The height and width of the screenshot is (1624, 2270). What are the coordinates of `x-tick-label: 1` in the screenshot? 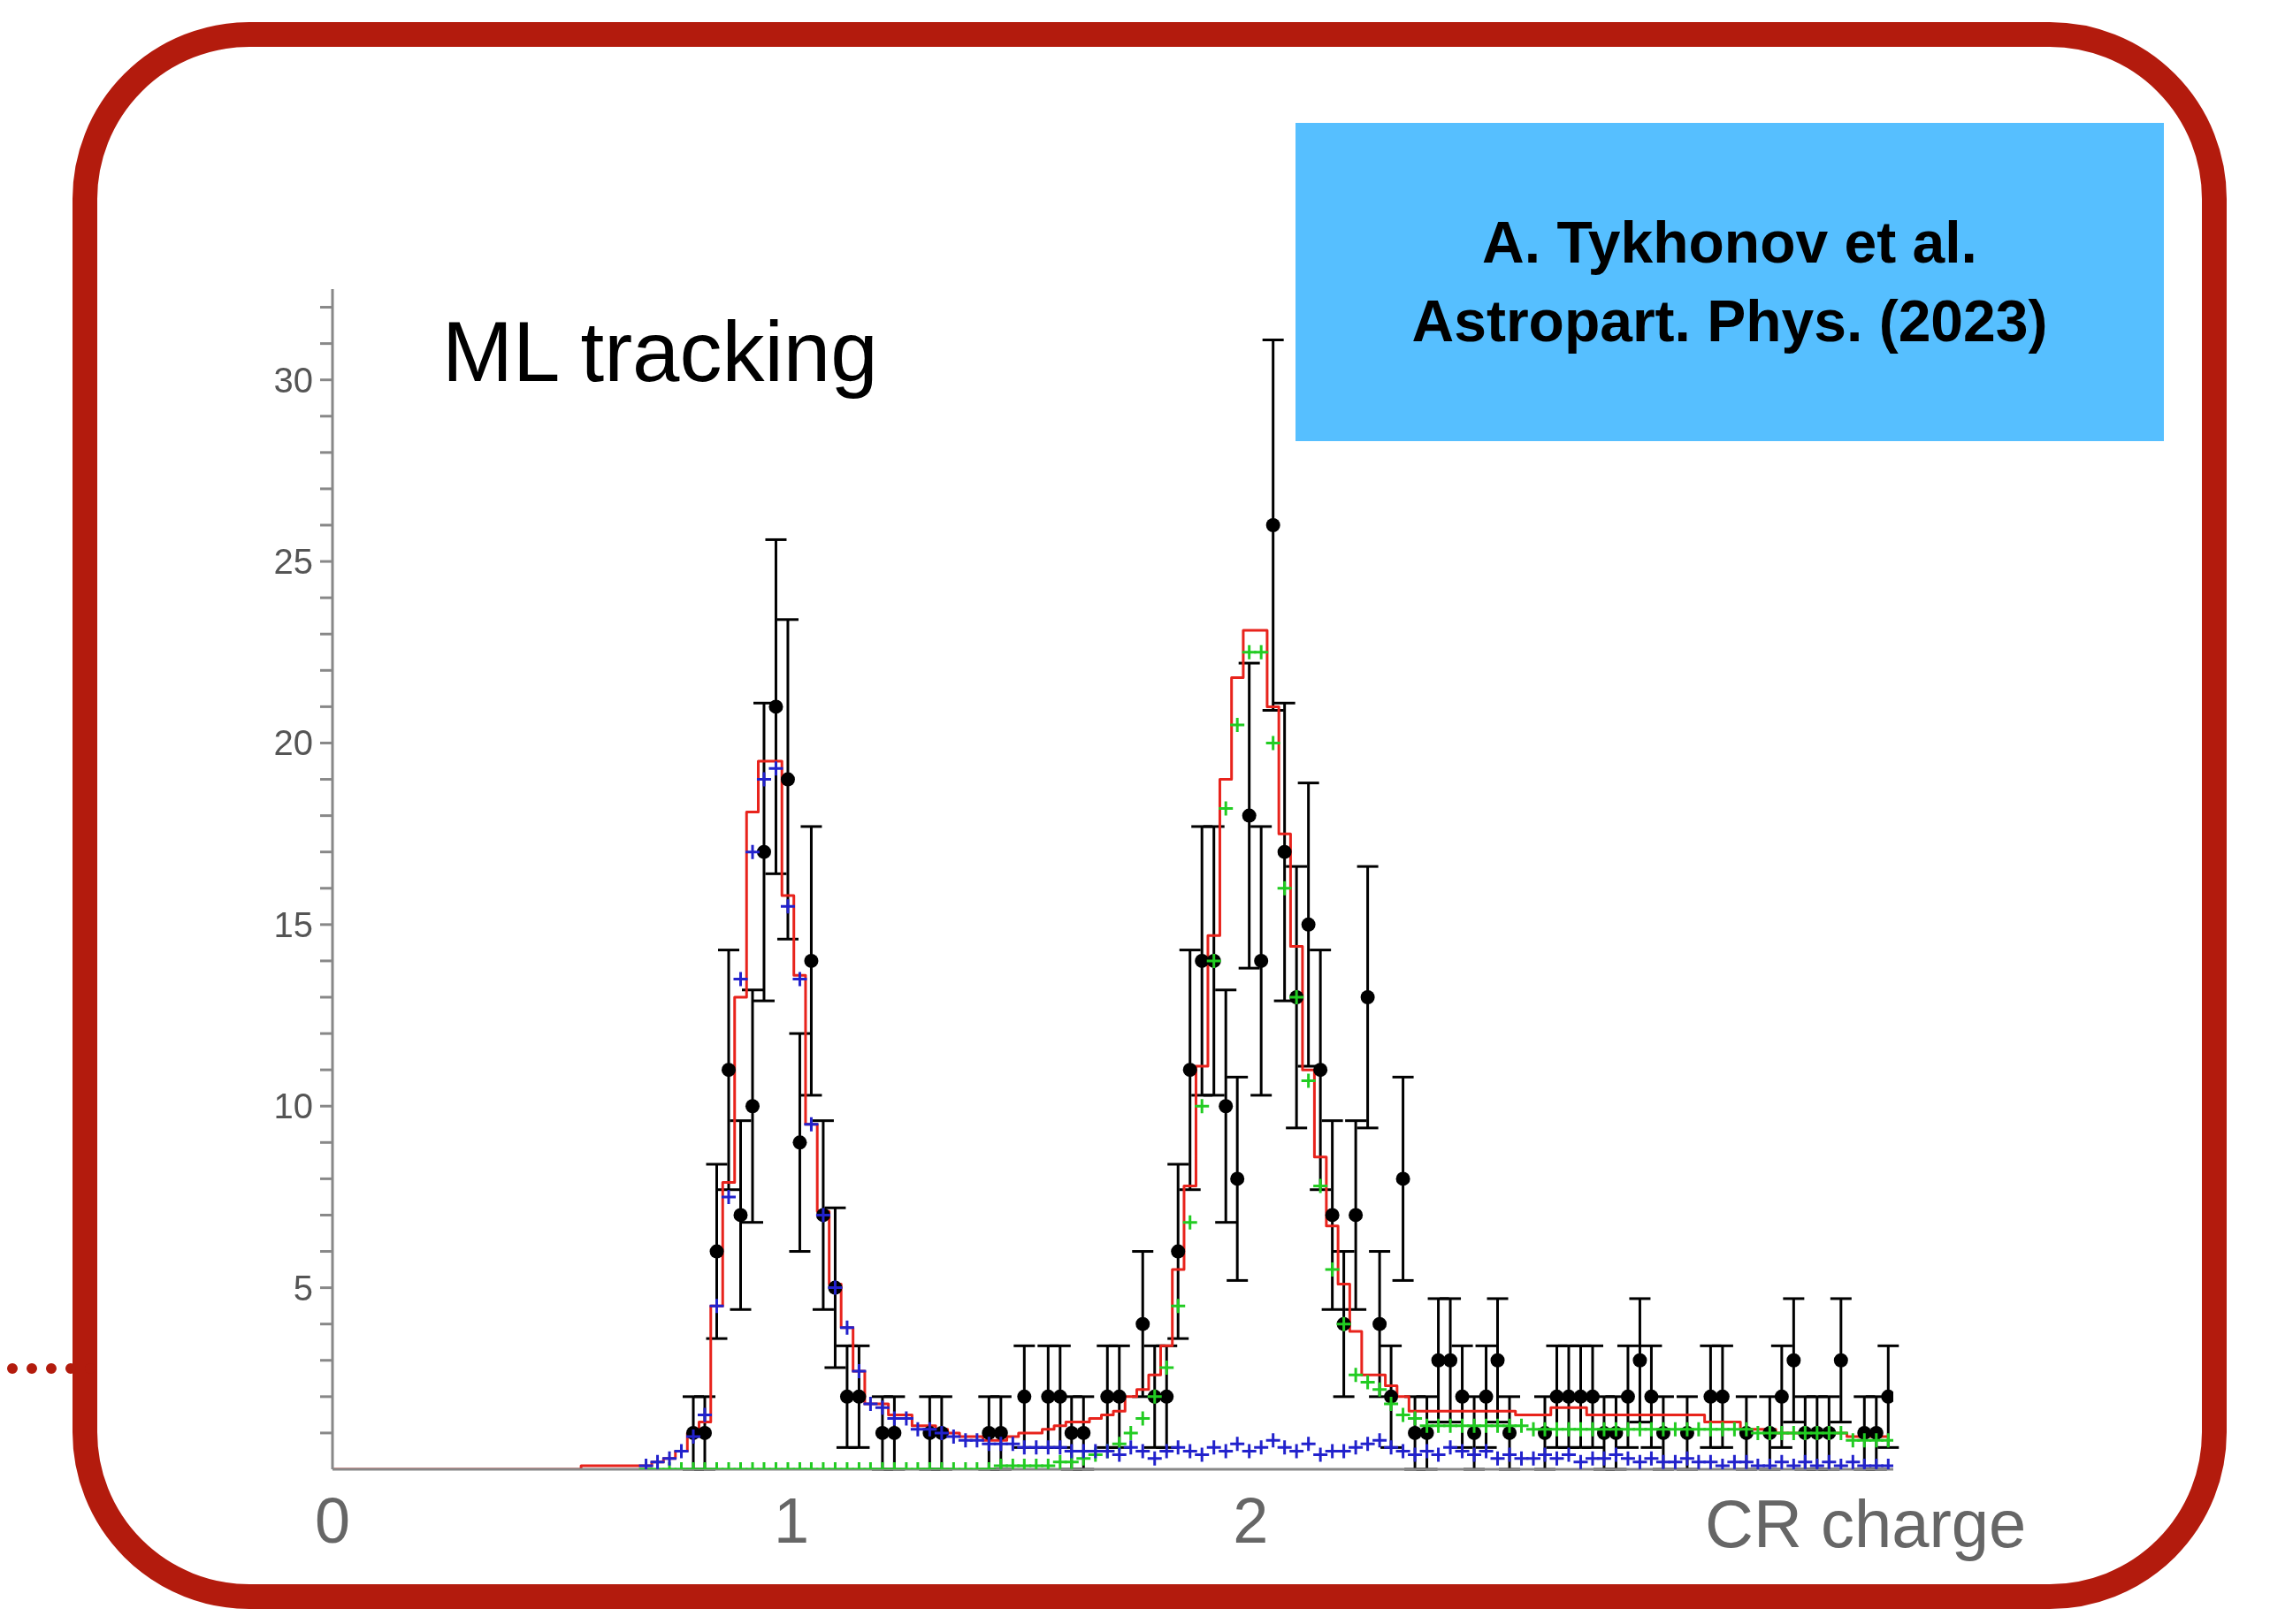 It's located at (792, 1520).